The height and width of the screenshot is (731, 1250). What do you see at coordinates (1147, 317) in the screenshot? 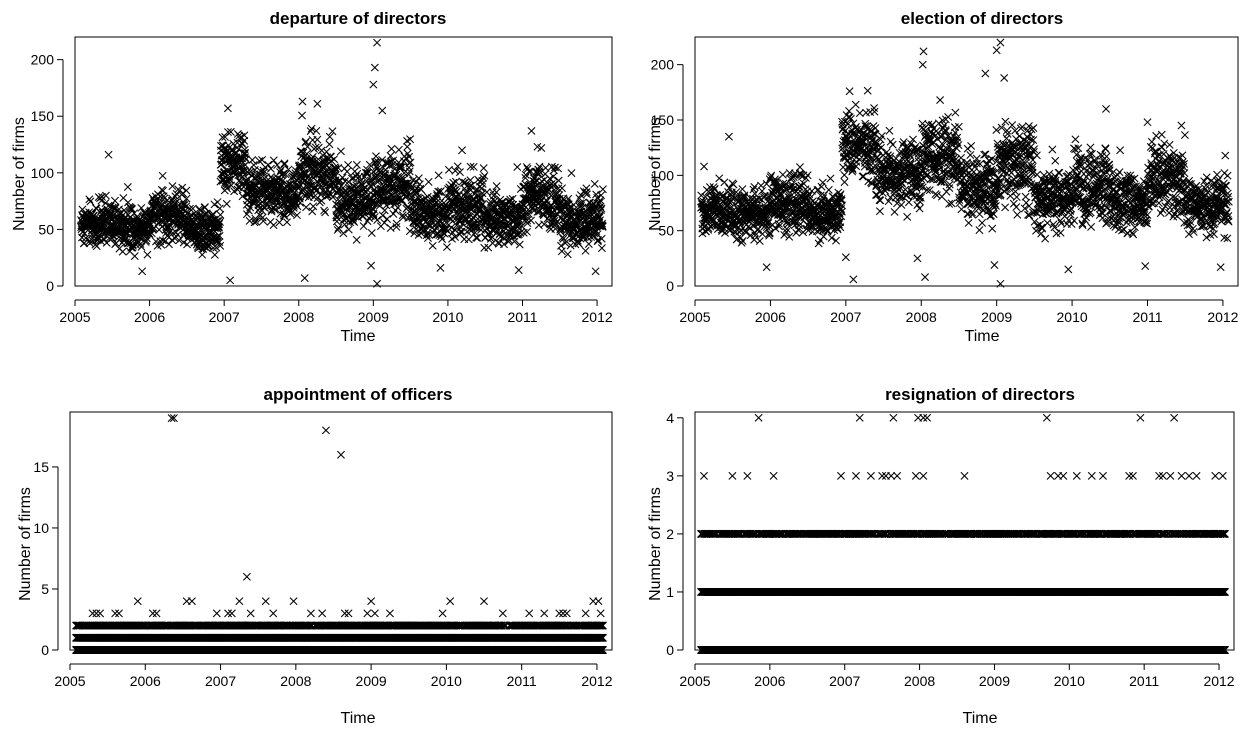
I see `x-tick-label: 2011` at bounding box center [1147, 317].